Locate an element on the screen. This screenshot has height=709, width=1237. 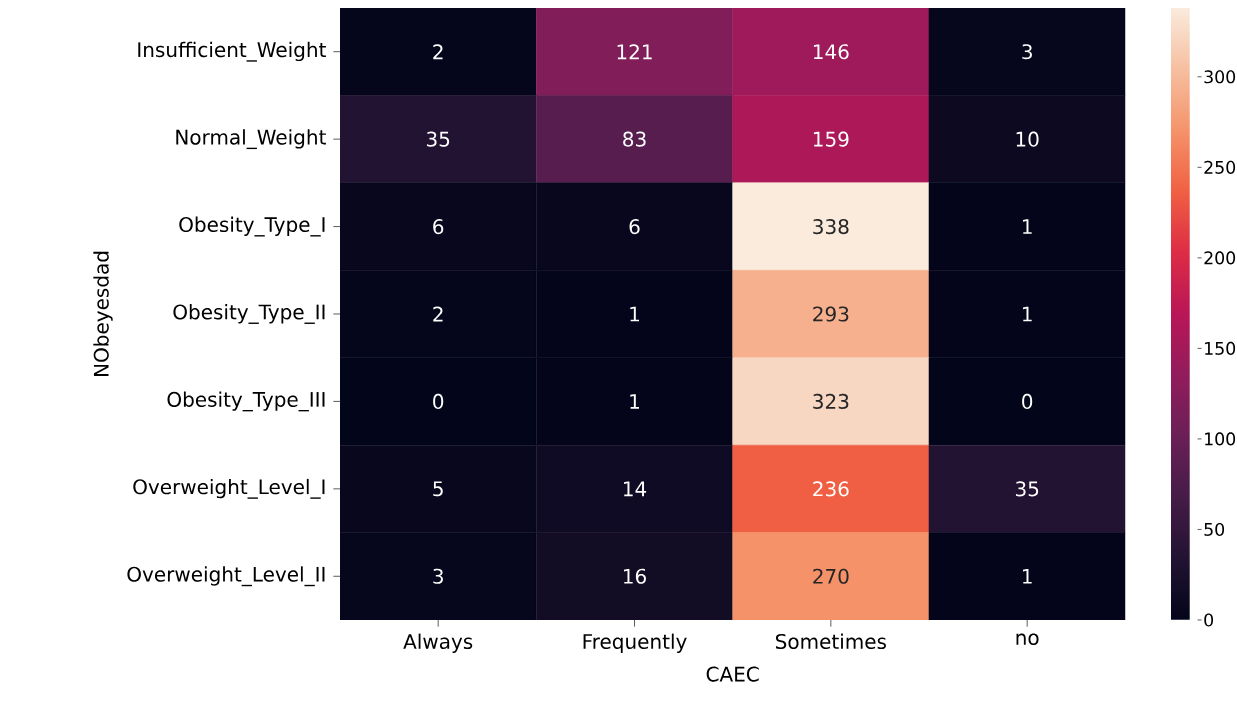
color-bar-label: 0 is located at coordinates (1209, 620).